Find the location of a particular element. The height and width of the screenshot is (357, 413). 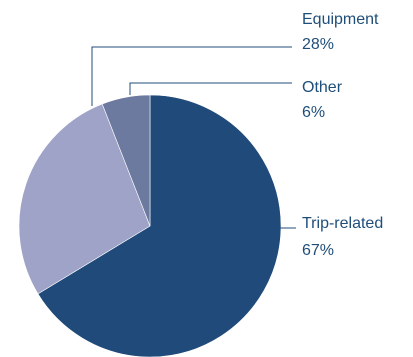

slice-label-trip-related: Trip-related is located at coordinates (342, 223).